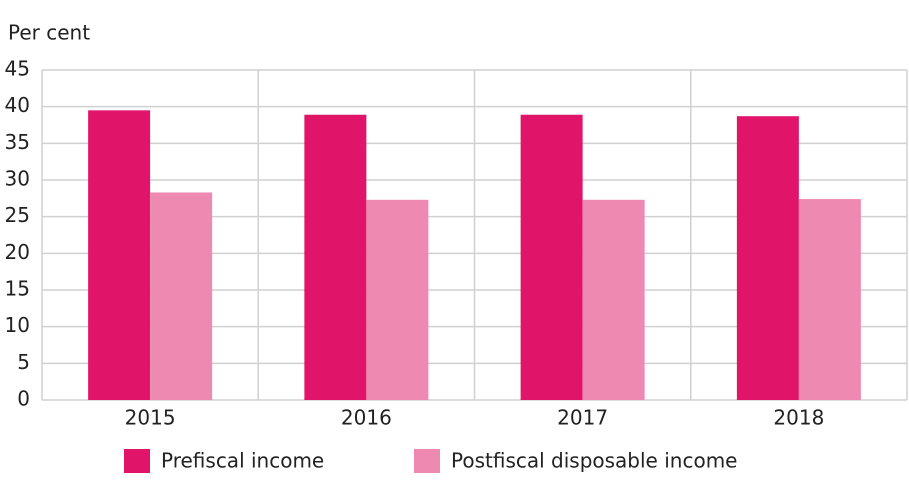  Describe the element at coordinates (242, 461) in the screenshot. I see `legend-label: Prefiscal income` at that location.